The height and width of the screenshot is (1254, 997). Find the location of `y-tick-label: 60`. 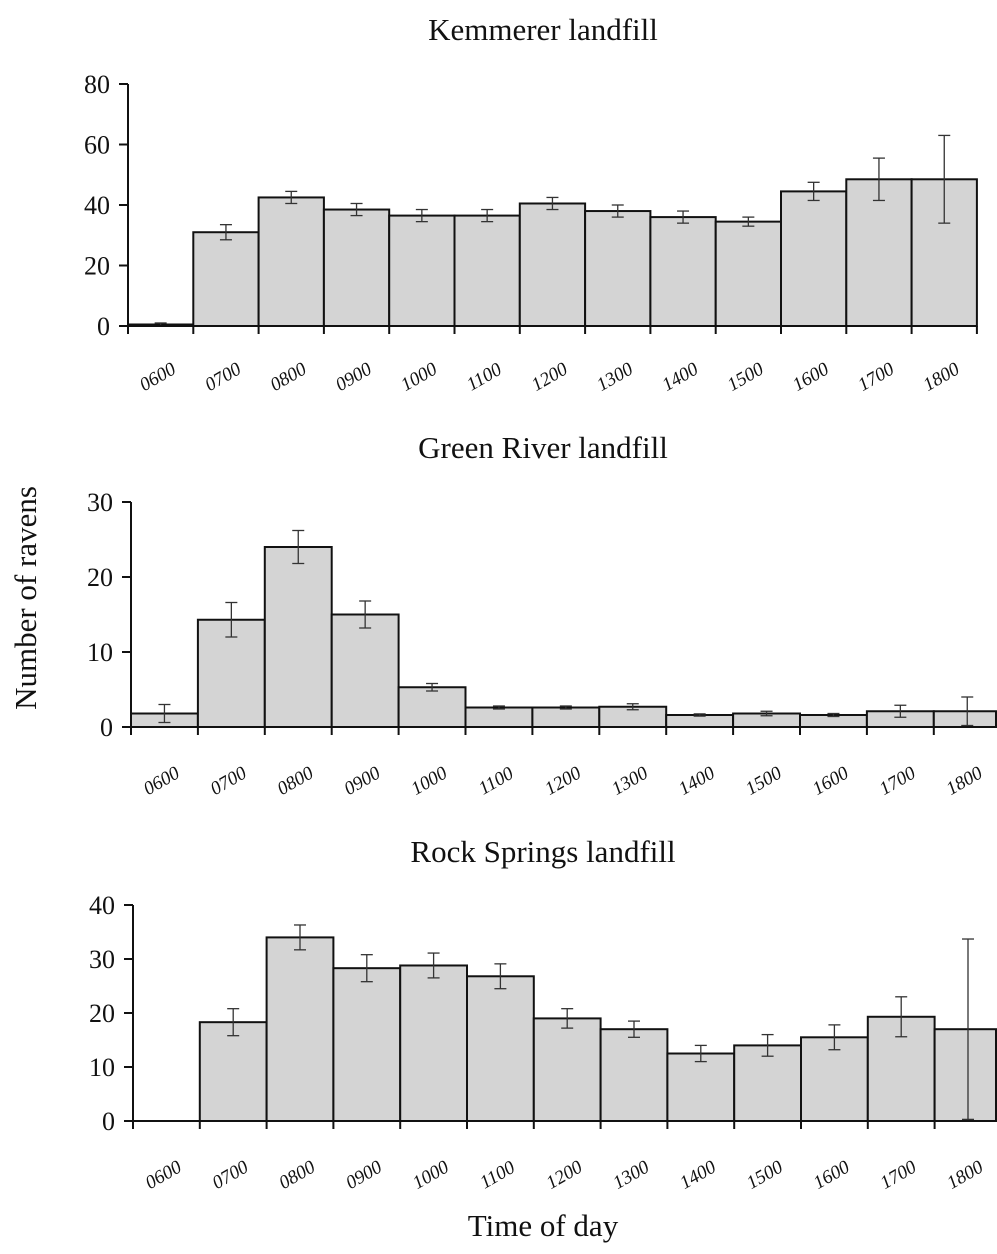

y-tick-label: 60 is located at coordinates (97, 145).